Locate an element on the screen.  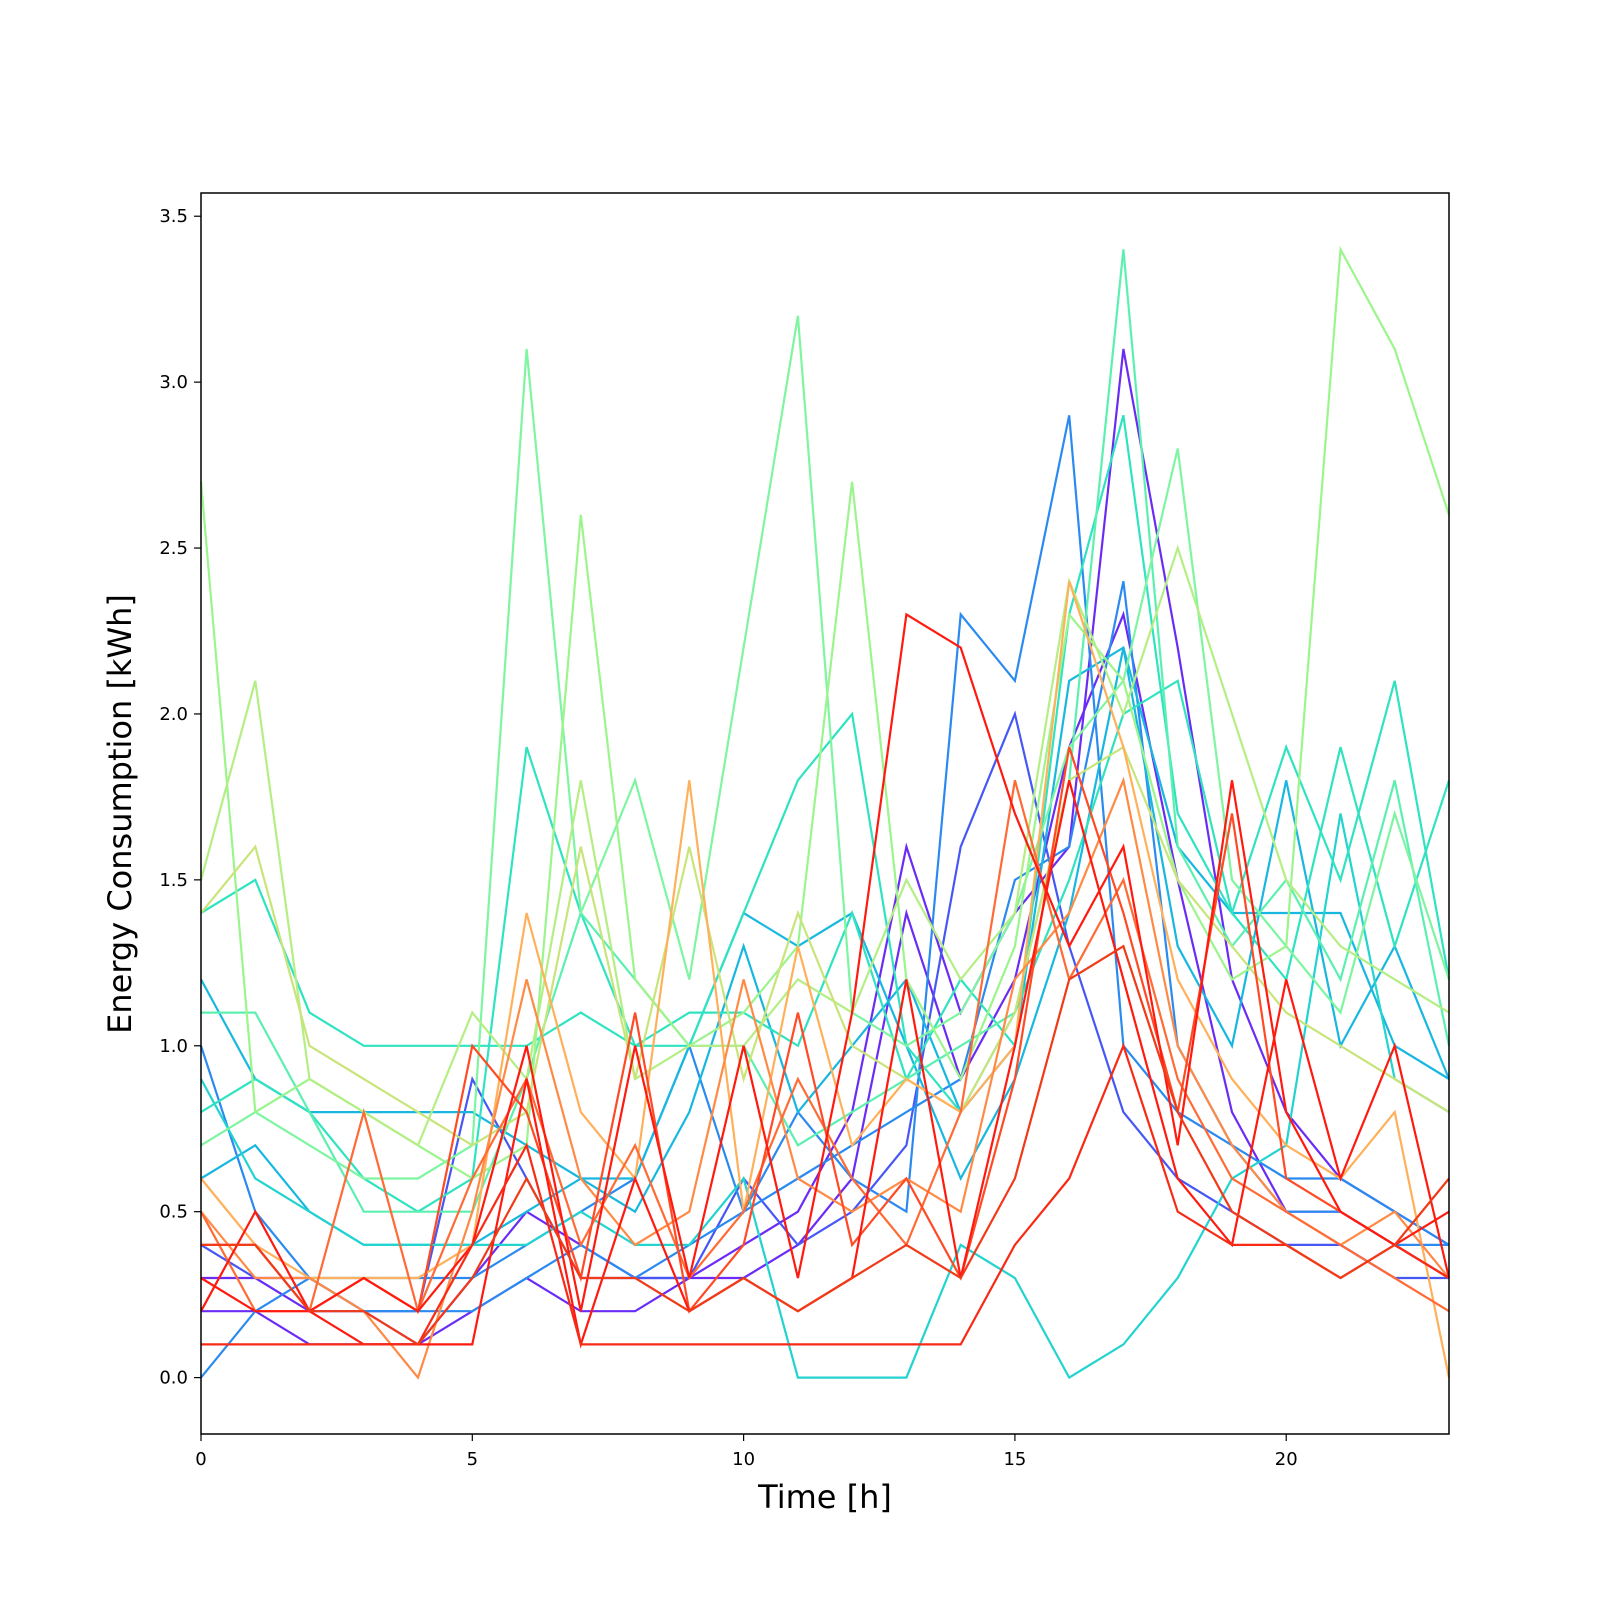
y-tick-label: 2.5 is located at coordinates (173, 548).